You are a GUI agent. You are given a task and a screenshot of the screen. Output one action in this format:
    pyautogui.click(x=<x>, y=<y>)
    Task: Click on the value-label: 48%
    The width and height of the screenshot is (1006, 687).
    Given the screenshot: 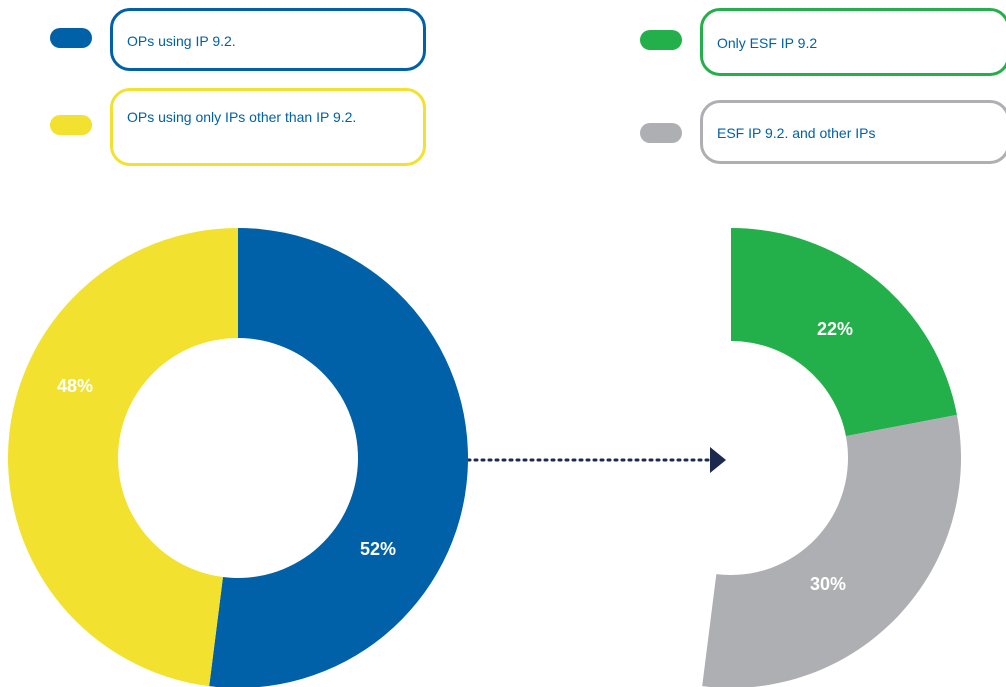 What is the action you would take?
    pyautogui.click(x=75, y=386)
    